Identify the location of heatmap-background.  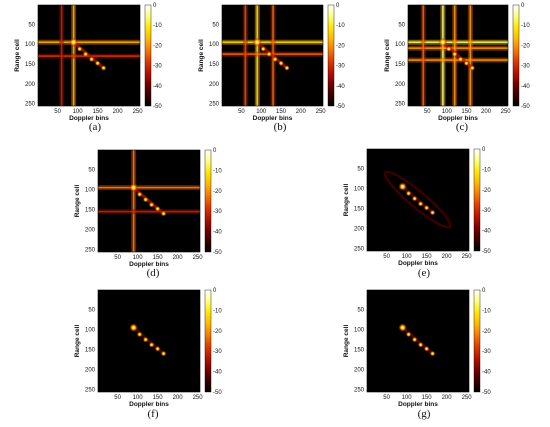
(149, 341).